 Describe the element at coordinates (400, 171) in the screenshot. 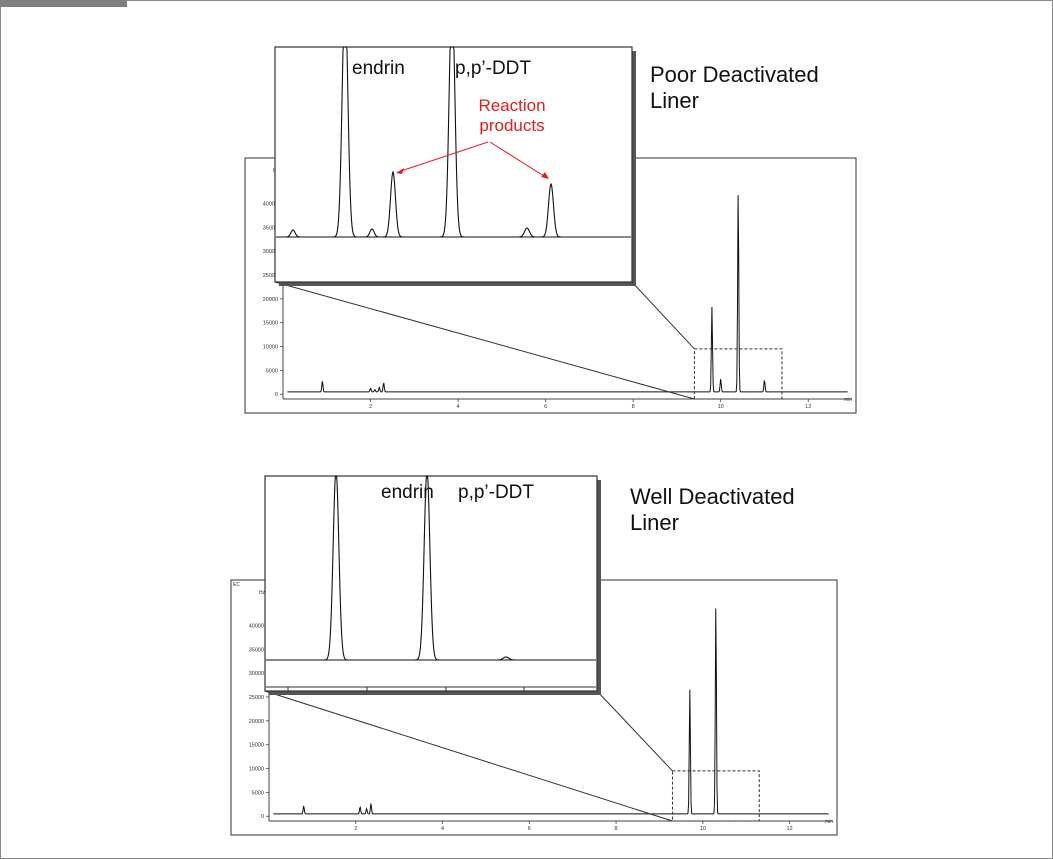

I see `reaction-arrowhead-left` at that location.